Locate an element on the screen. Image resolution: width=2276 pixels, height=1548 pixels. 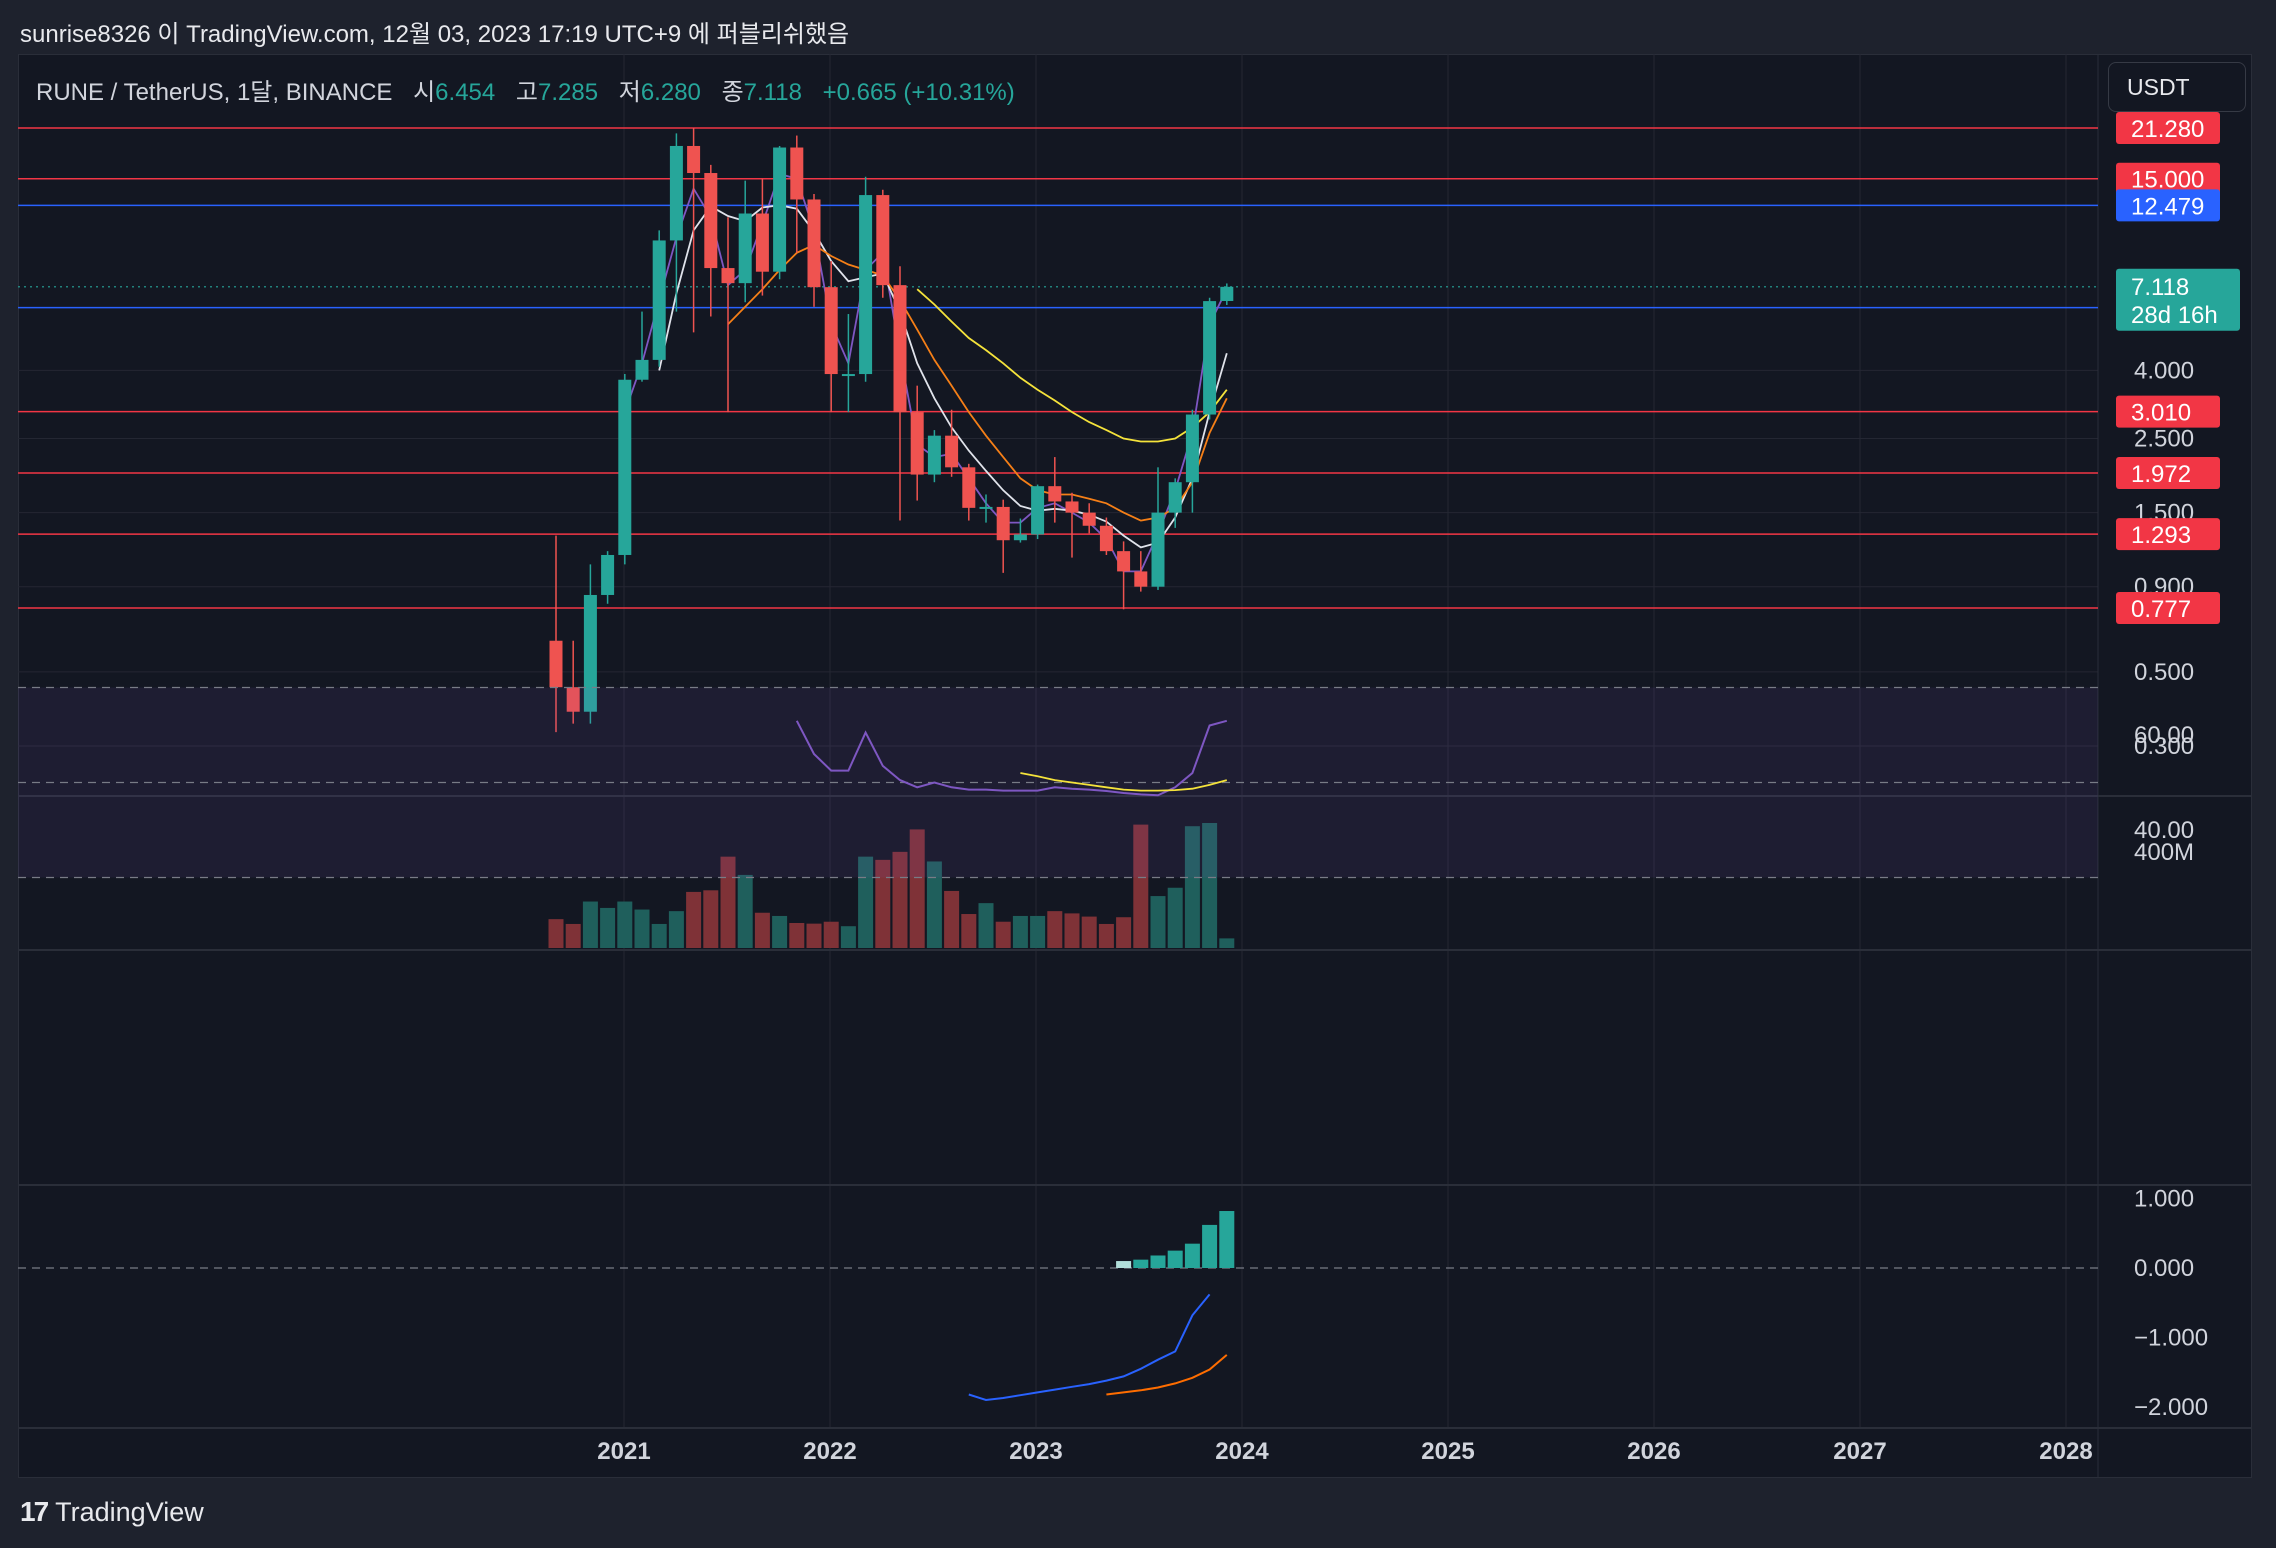
tradingview-brand-name: TradingView is located at coordinates (129, 1511).